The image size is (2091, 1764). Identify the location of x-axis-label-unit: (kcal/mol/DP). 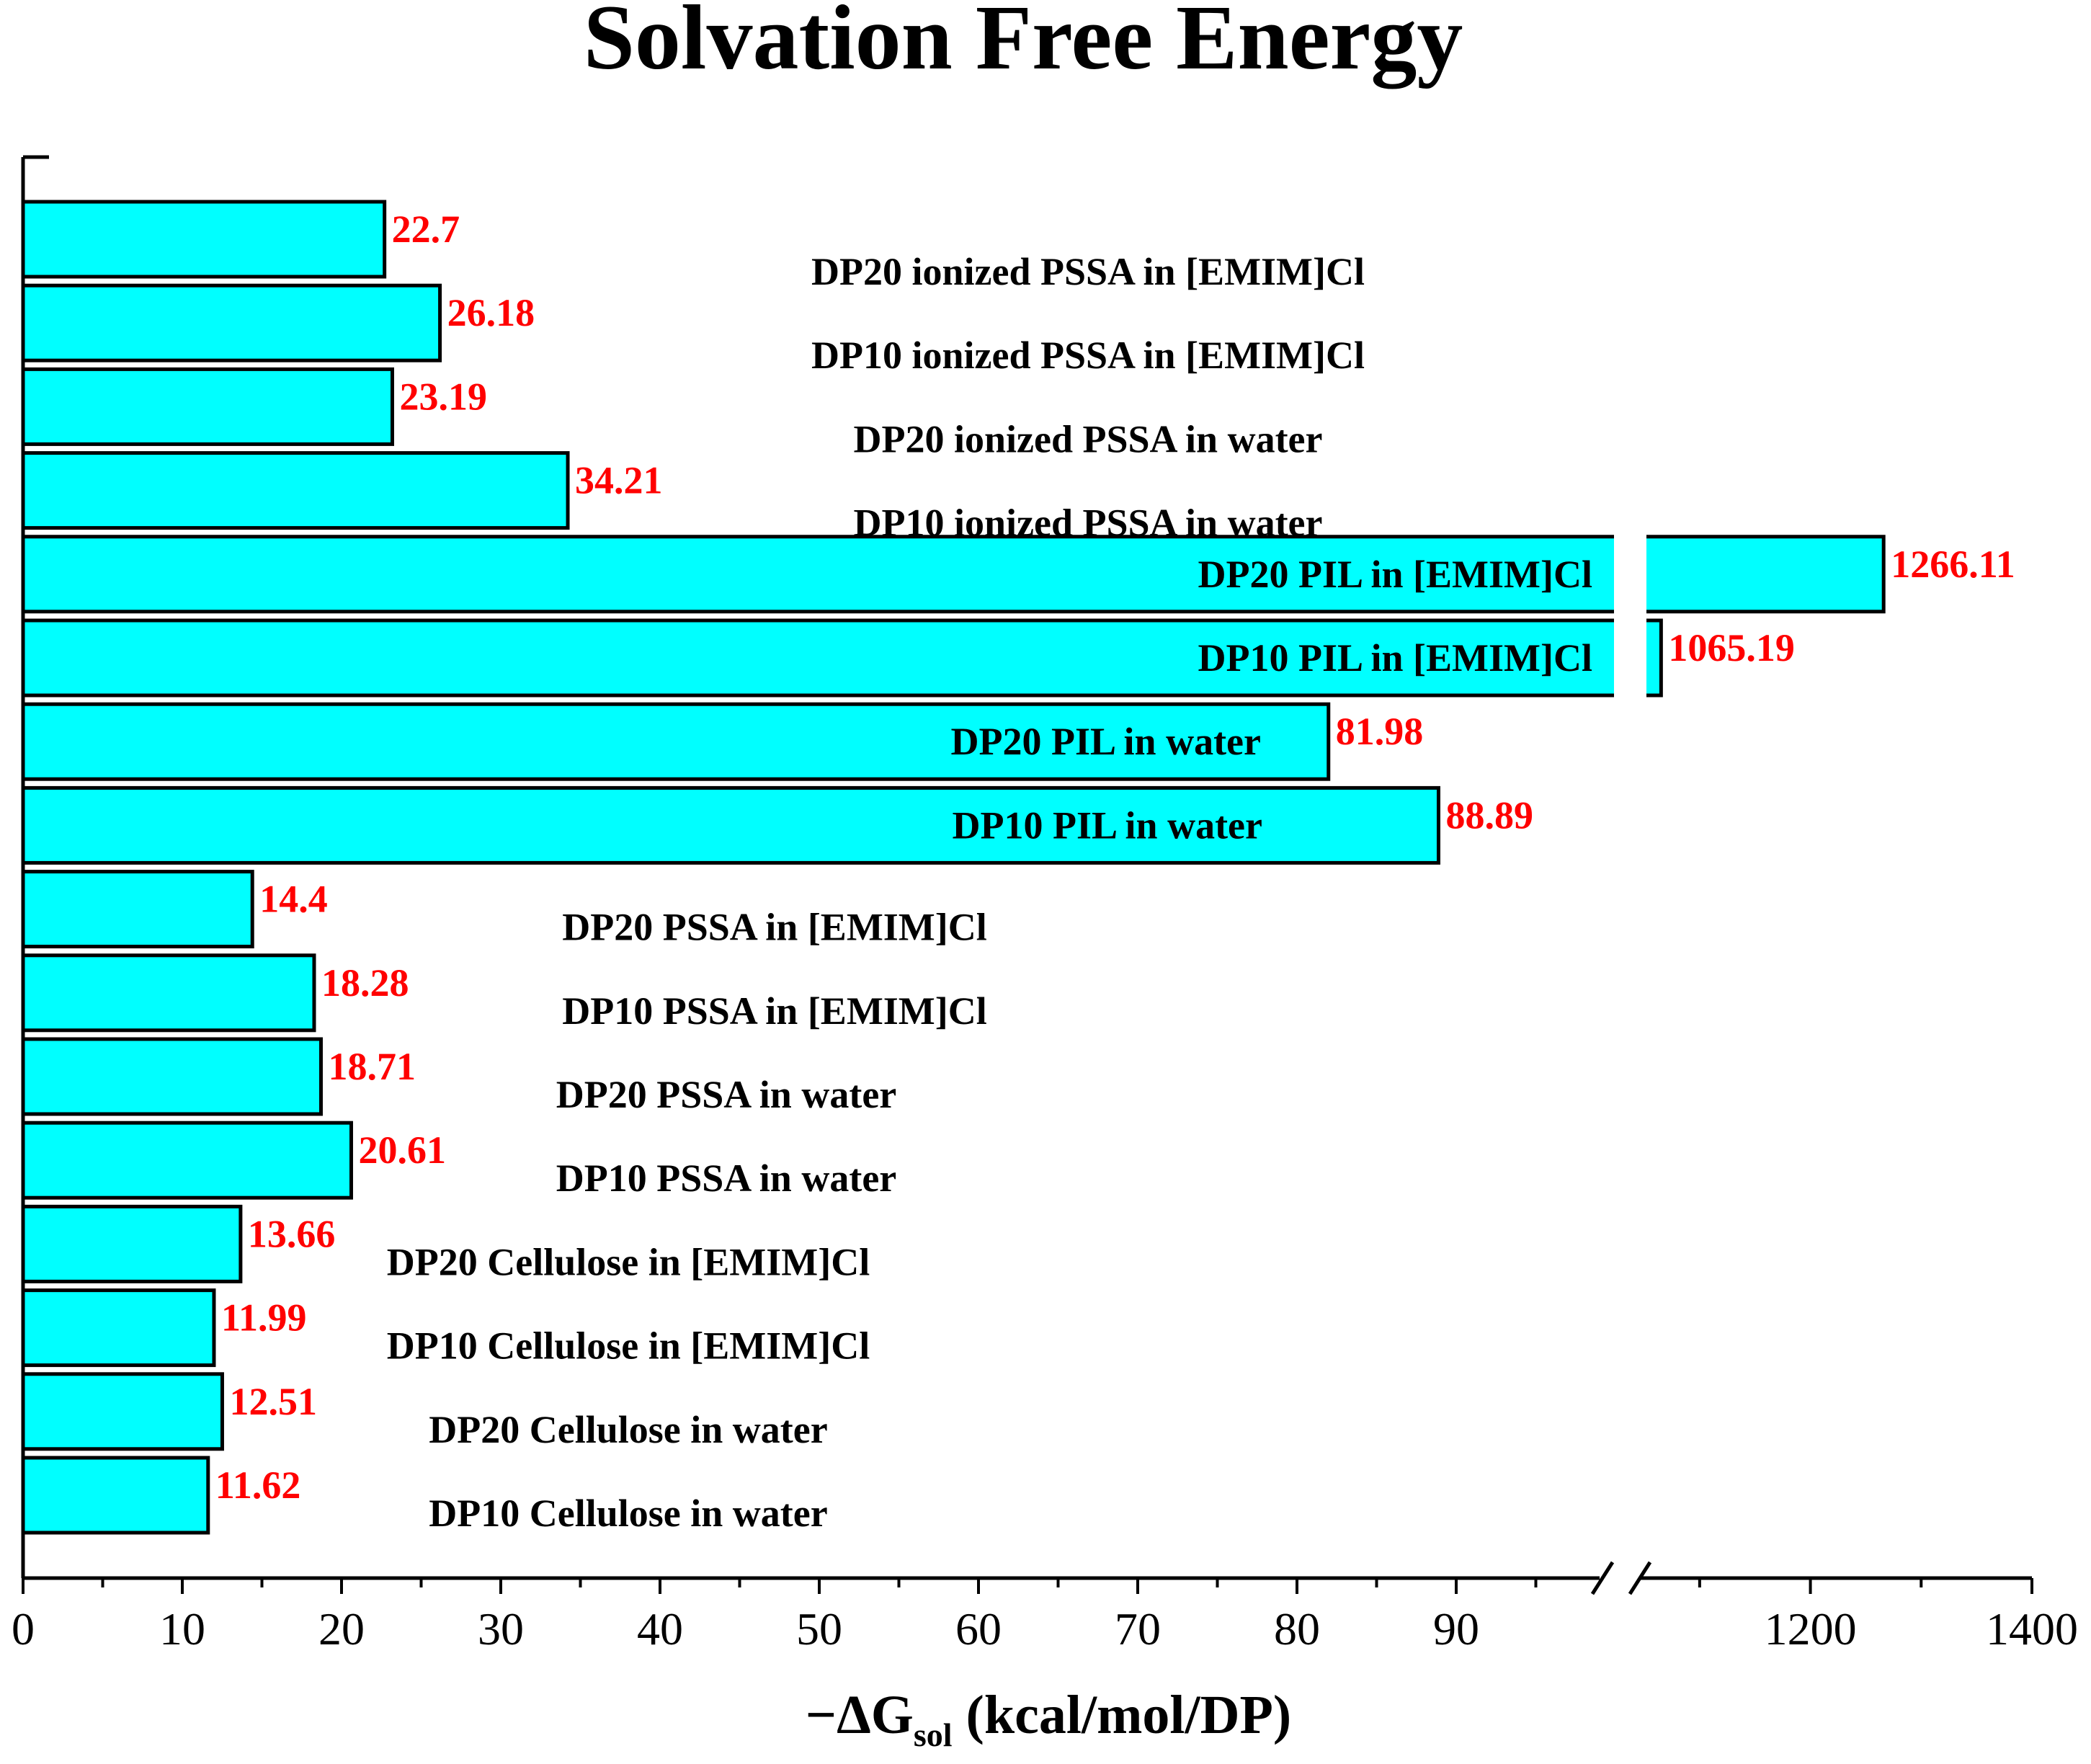
(1122, 1715).